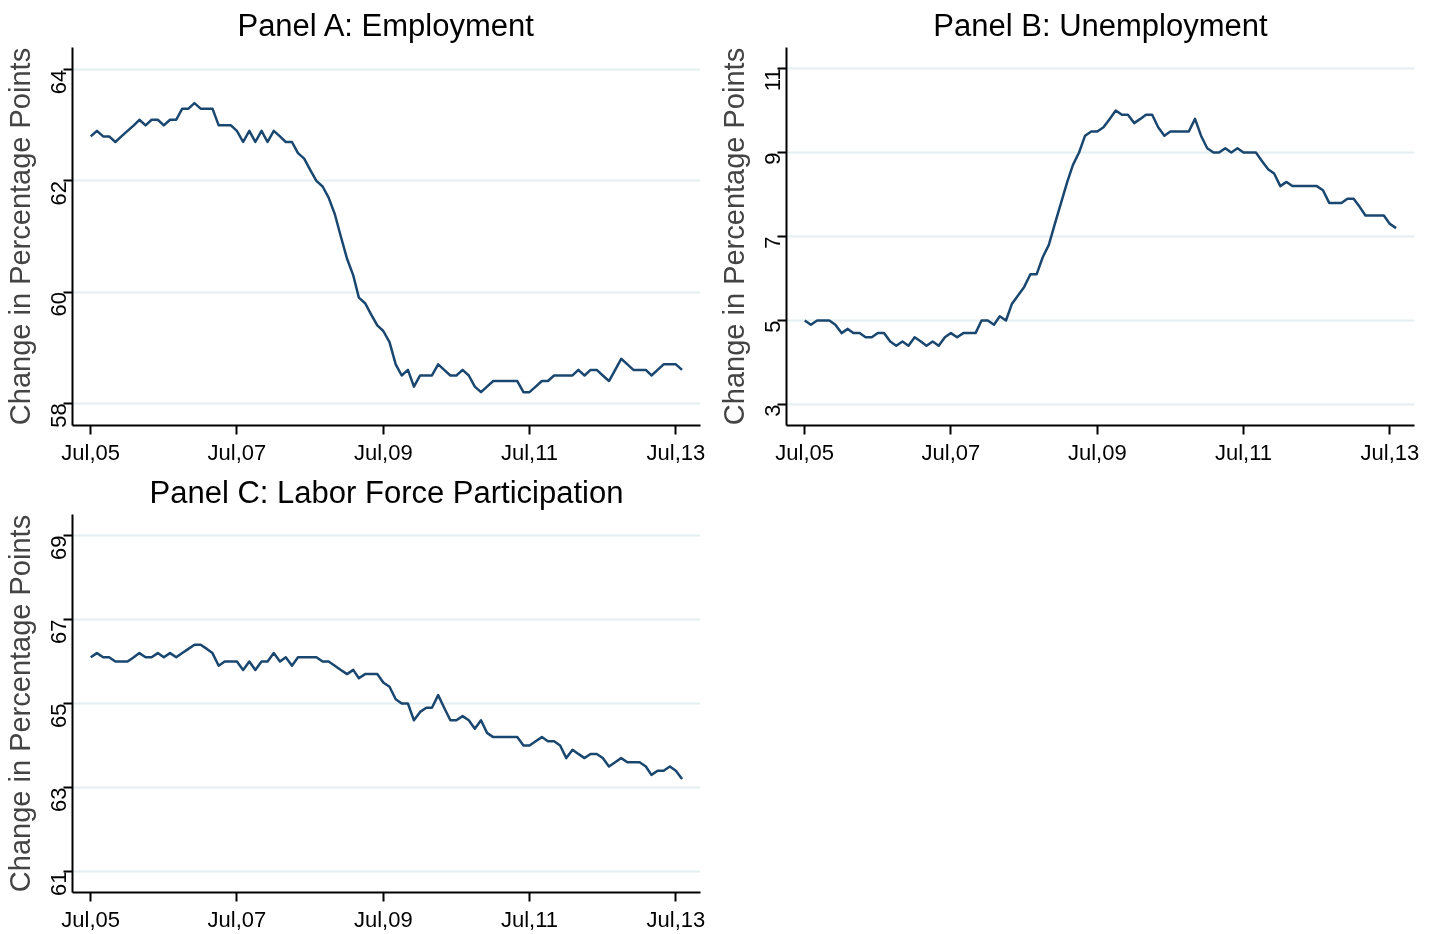 Image resolution: width=1429 pixels, height=934 pixels. Describe the element at coordinates (386, 25) in the screenshot. I see `chart-title: Panel A: Employment` at that location.